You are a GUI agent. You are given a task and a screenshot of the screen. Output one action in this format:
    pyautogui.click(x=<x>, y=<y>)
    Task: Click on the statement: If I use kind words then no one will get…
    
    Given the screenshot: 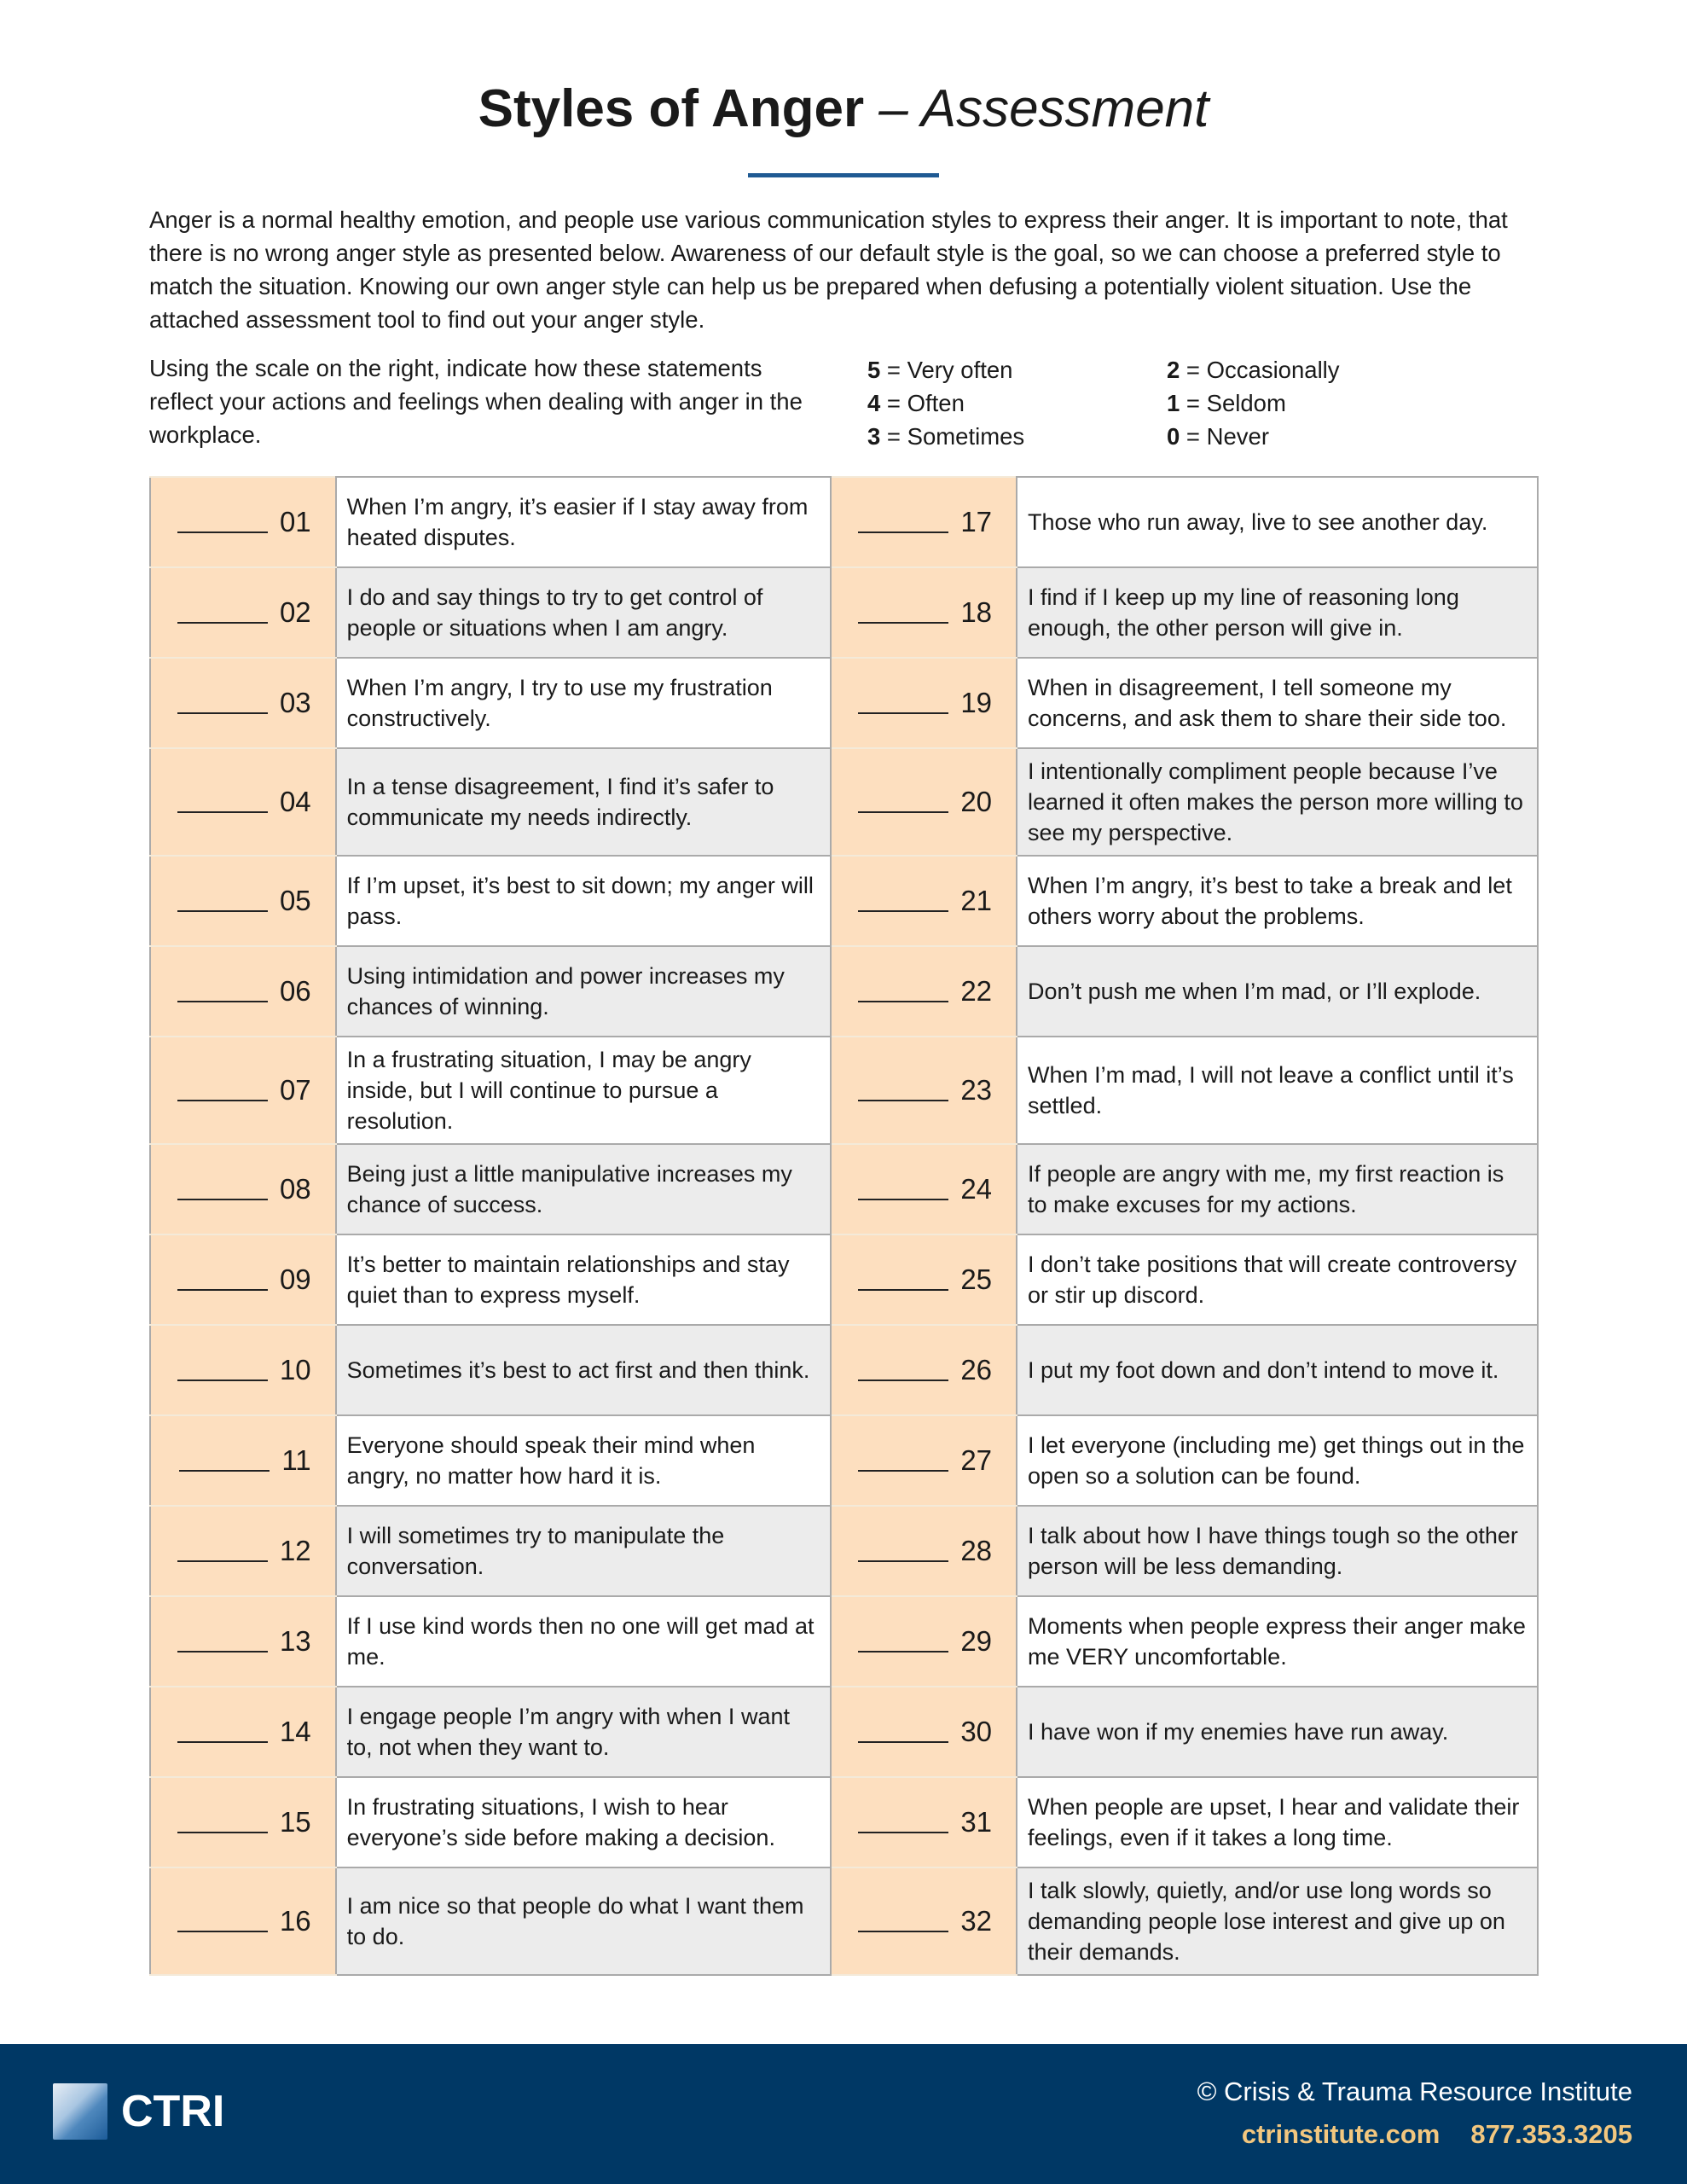 What is the action you would take?
    pyautogui.click(x=583, y=1641)
    